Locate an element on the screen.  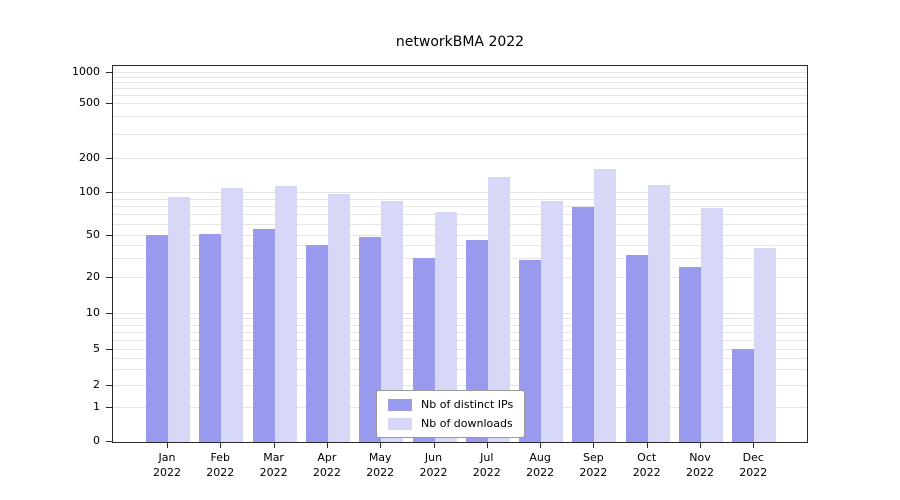
x-tick-label-sep: Sep 2022 is located at coordinates (593, 465).